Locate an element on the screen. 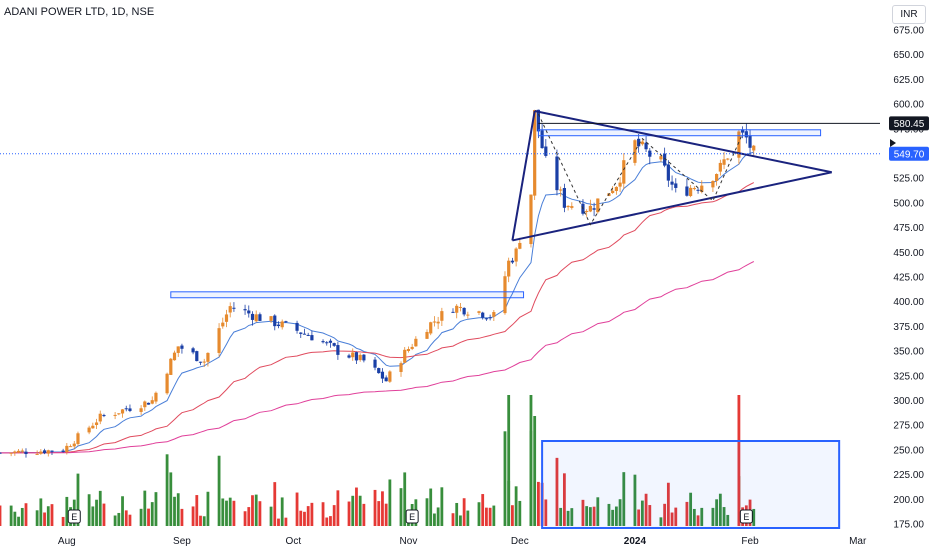 The image size is (932, 550). y-tick-label: 300.00 is located at coordinates (908, 401).